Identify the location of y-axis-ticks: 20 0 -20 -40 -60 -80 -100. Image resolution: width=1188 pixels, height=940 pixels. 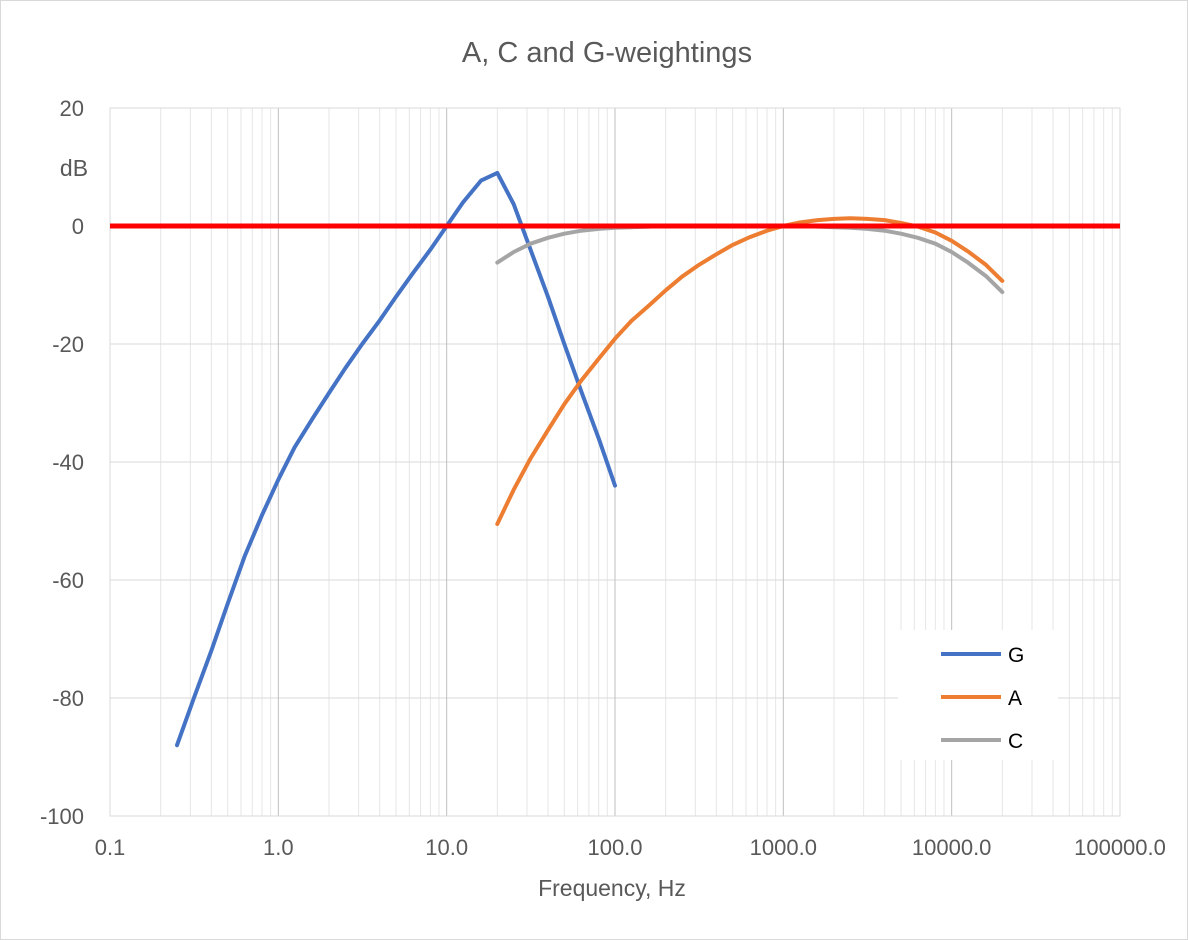
(62, 462).